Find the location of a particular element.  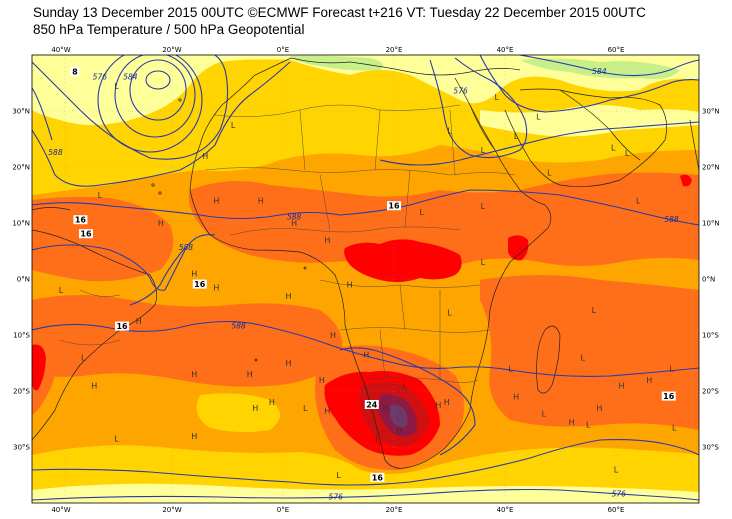

temperature-band-28-east-africa is located at coordinates (518, 248).